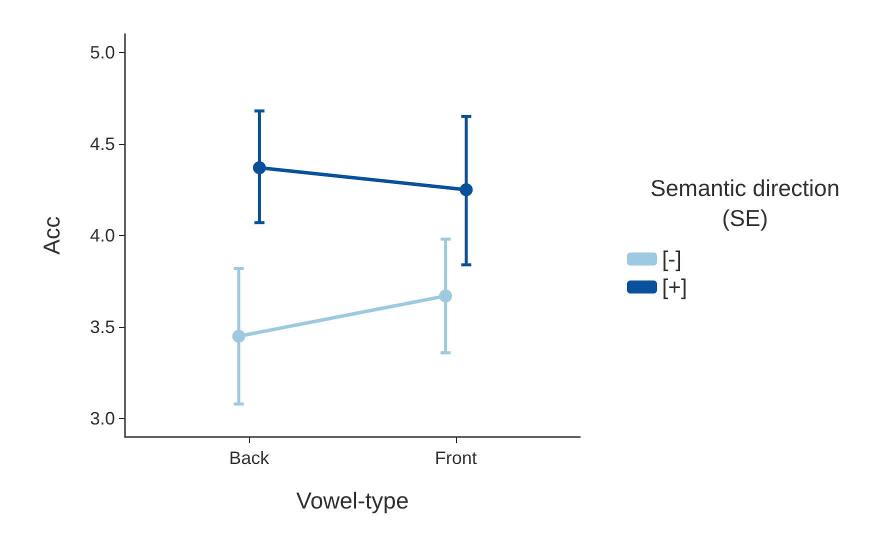 The width and height of the screenshot is (888, 540). I want to click on x-axis-title: Vowel-type, so click(352, 501).